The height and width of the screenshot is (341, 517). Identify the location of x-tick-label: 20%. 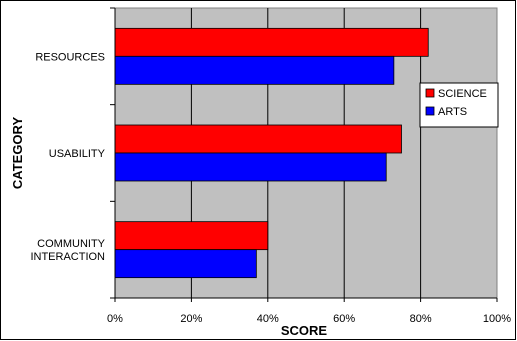
(191, 319).